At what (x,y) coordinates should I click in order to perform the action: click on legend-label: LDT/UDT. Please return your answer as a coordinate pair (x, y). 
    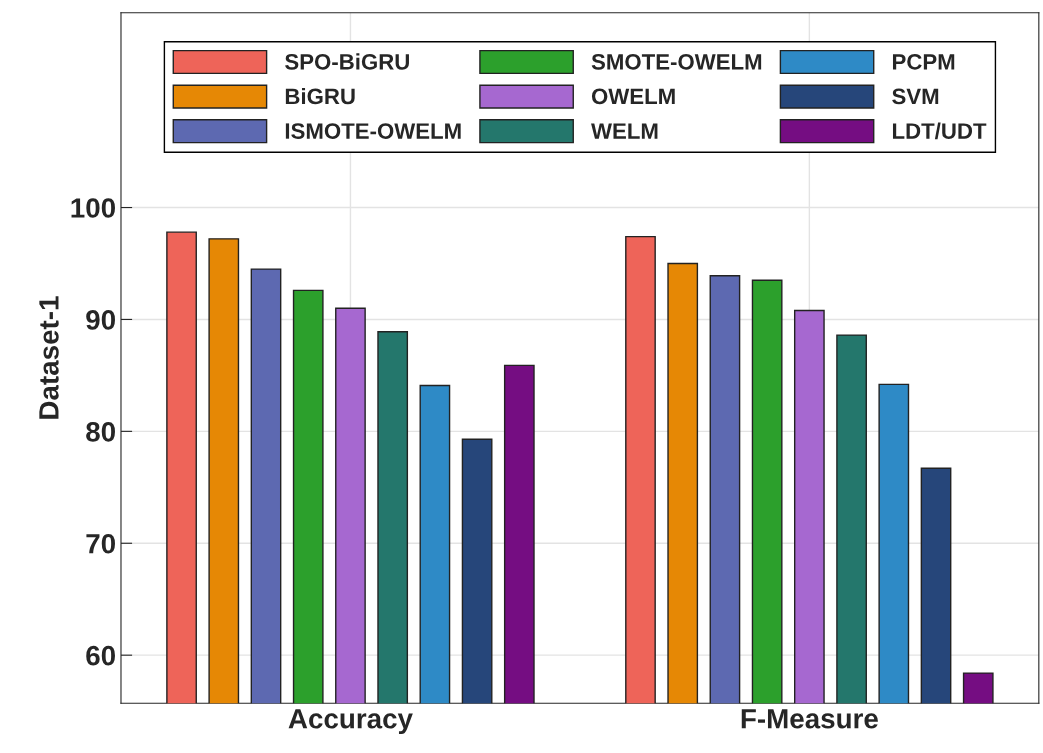
    Looking at the image, I should click on (939, 131).